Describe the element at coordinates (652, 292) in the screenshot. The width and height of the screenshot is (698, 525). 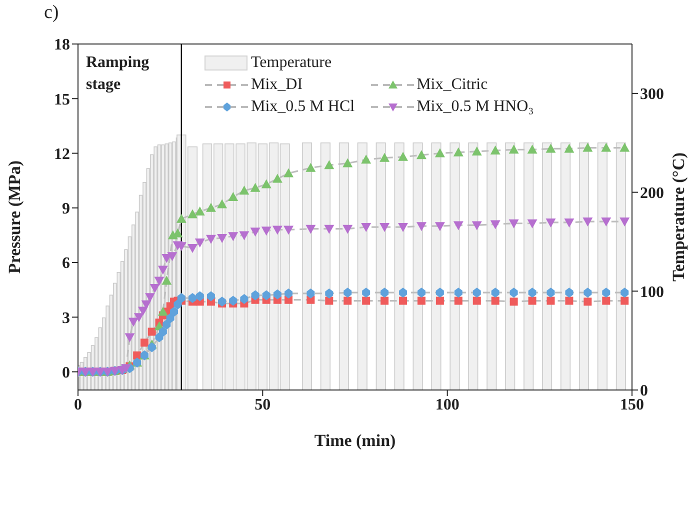
I see `y2-tick-label: 100` at that location.